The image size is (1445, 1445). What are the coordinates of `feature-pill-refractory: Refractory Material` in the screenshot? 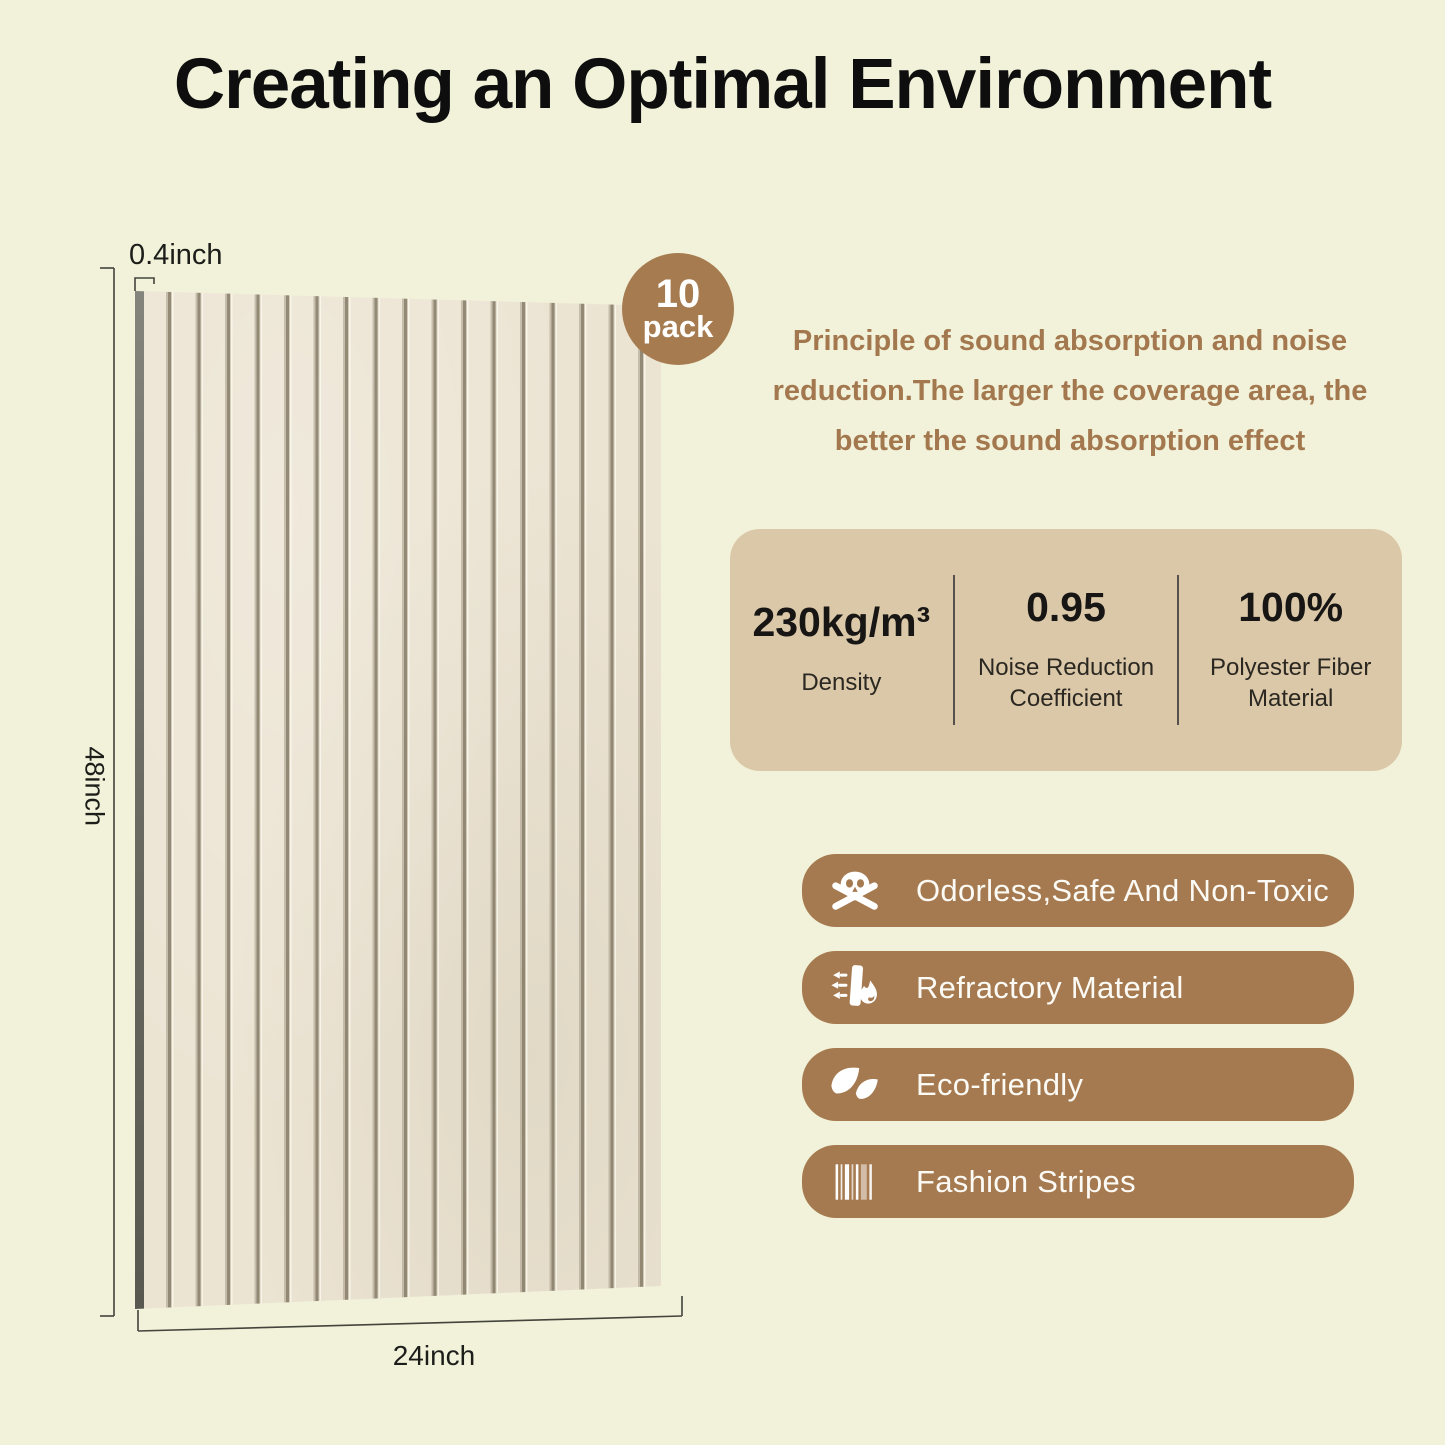 It's located at (1078, 987).